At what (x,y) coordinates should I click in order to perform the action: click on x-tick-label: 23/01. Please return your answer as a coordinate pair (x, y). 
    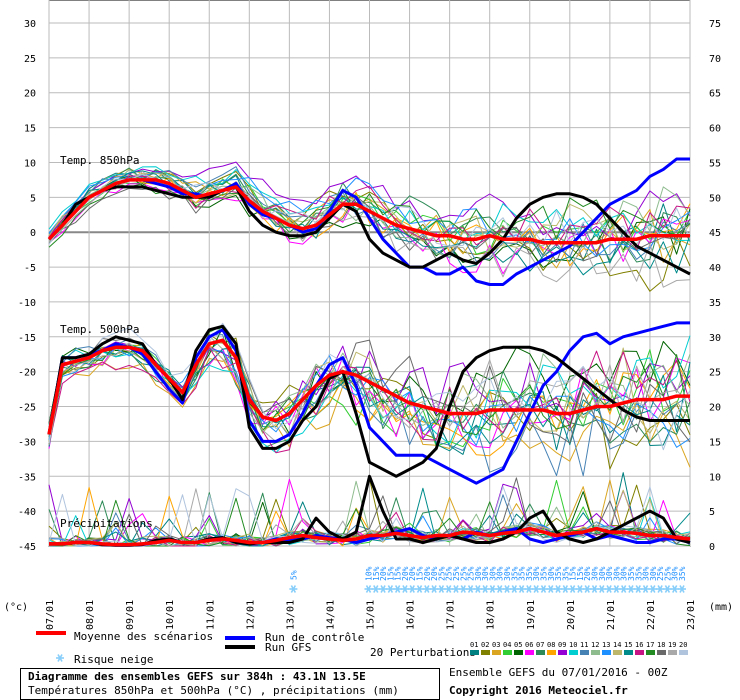
    Looking at the image, I should click on (691, 615).